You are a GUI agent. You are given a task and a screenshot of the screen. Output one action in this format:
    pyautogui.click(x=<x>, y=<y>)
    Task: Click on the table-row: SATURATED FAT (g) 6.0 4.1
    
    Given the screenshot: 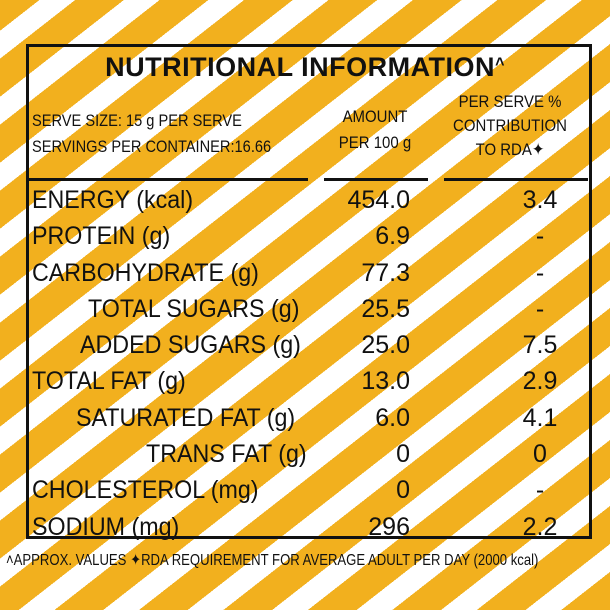 What is the action you would take?
    pyautogui.click(x=305, y=418)
    